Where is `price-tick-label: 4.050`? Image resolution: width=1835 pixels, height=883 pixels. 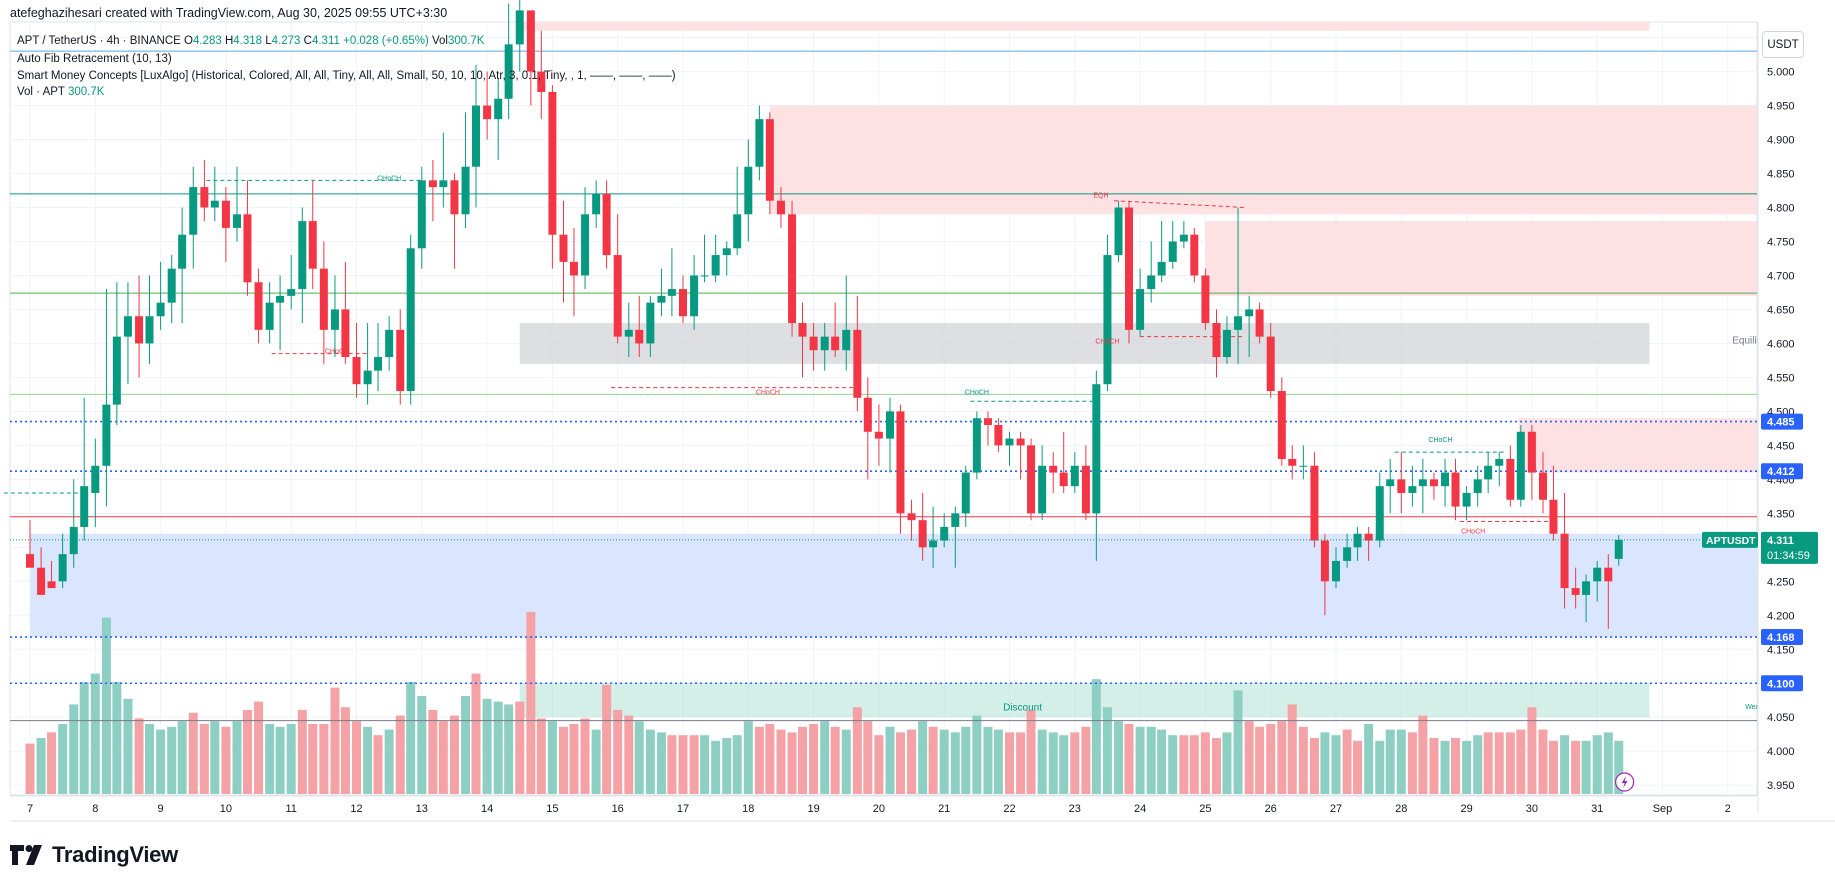 price-tick-label: 4.050 is located at coordinates (1781, 718).